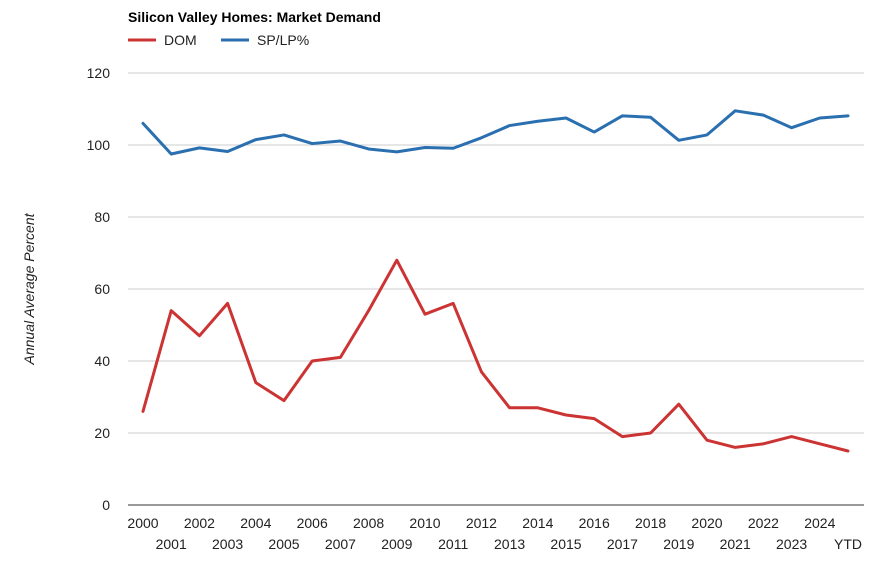 Image resolution: width=886 pixels, height=568 pixels. I want to click on y-axis-title: Annual Average Percent, so click(29, 288).